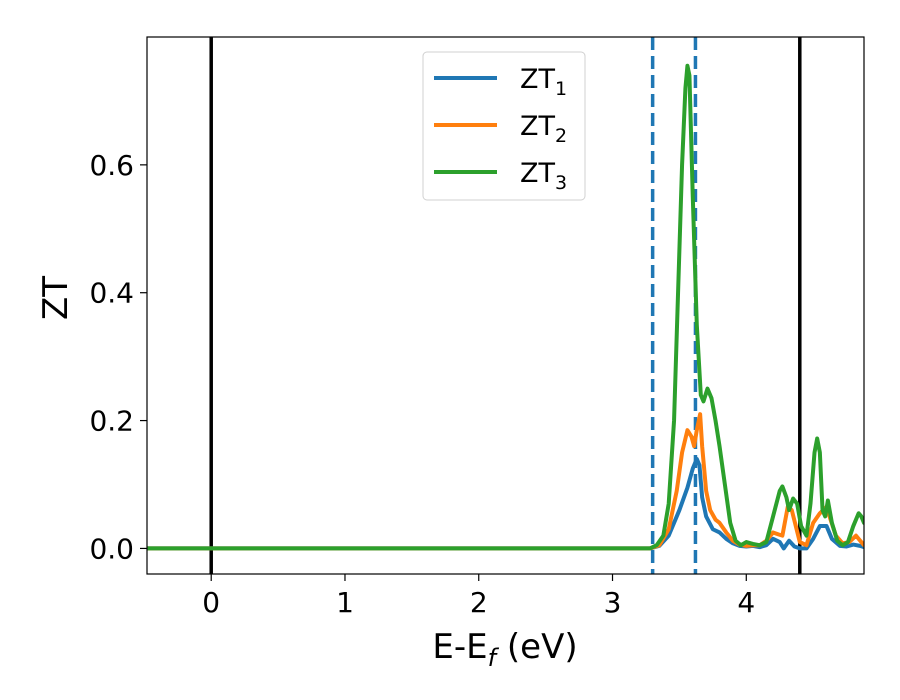 The image size is (900, 700). I want to click on legend-box, so click(504, 126).